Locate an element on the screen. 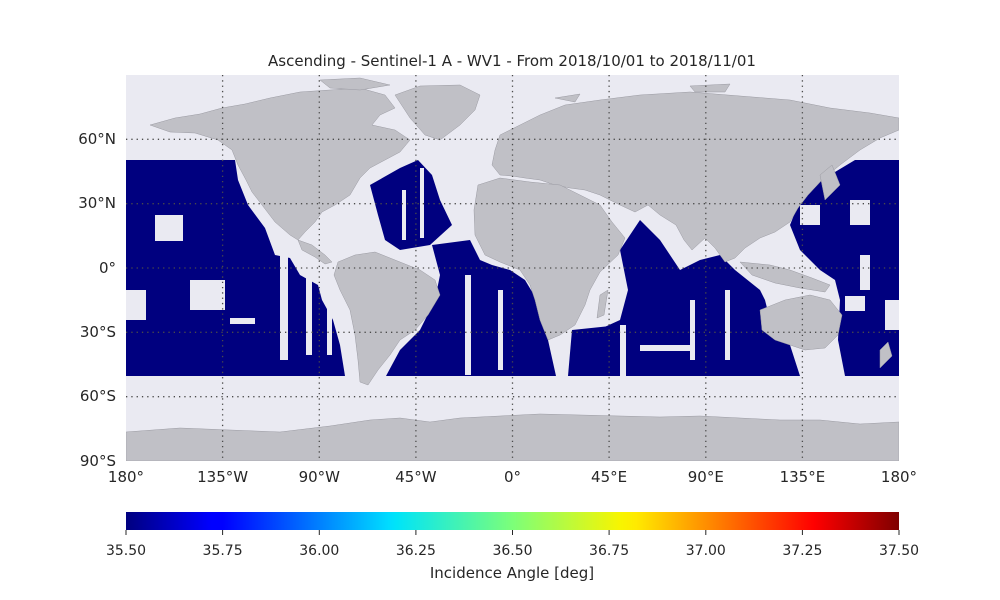  colorbar-tick-label: 36.50 is located at coordinates (512, 551).